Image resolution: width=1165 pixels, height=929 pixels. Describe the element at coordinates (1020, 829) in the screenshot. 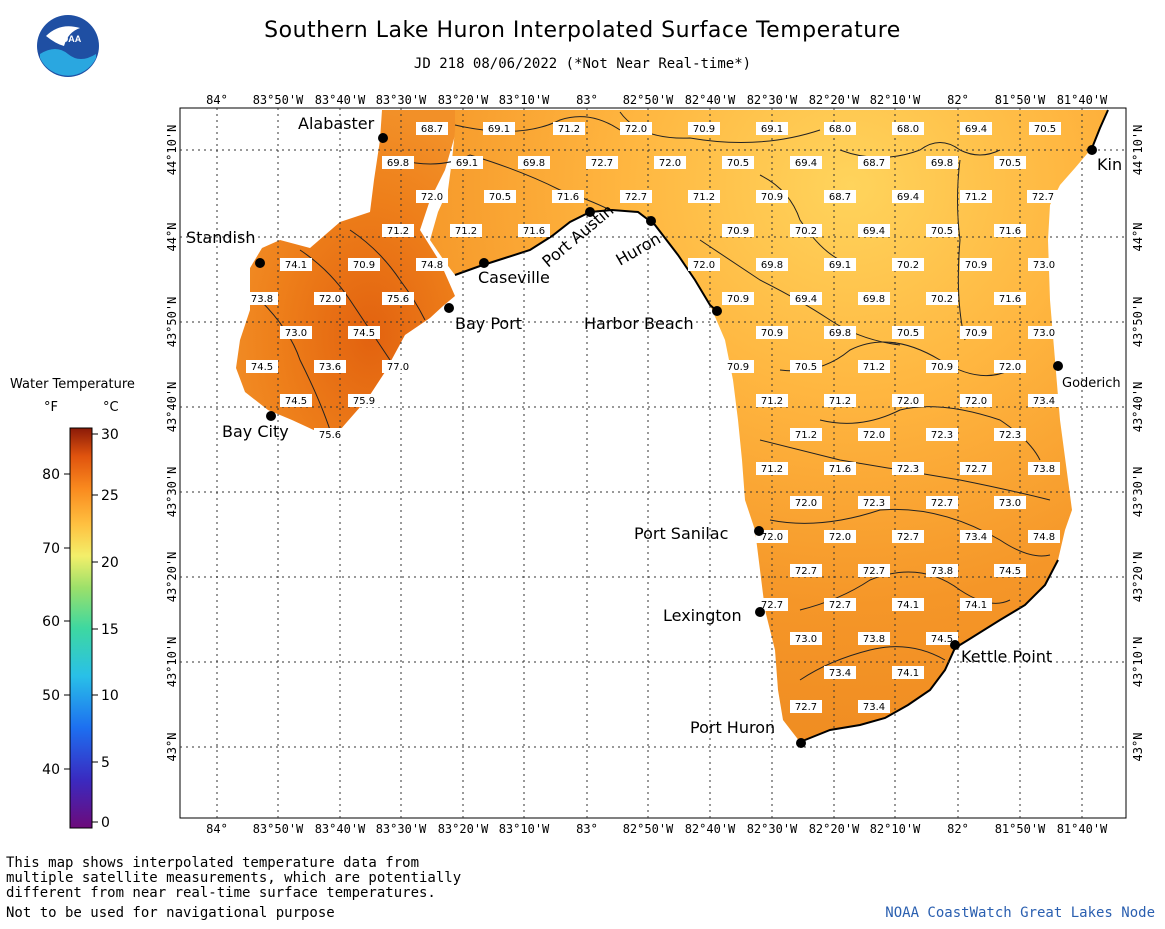

I see `bottom-lon-label: 81°50'W` at that location.